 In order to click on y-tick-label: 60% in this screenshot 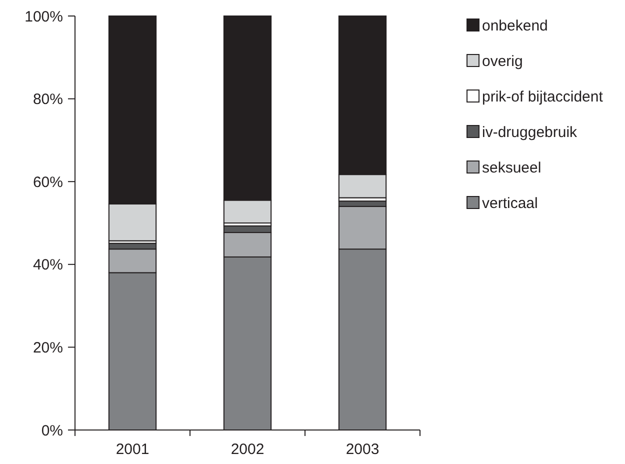, I will do `click(47, 182)`.